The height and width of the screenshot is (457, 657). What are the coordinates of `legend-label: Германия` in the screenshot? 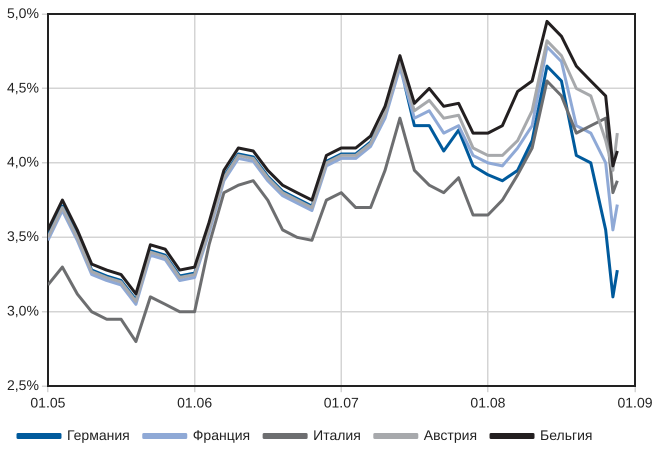 It's located at (98, 434).